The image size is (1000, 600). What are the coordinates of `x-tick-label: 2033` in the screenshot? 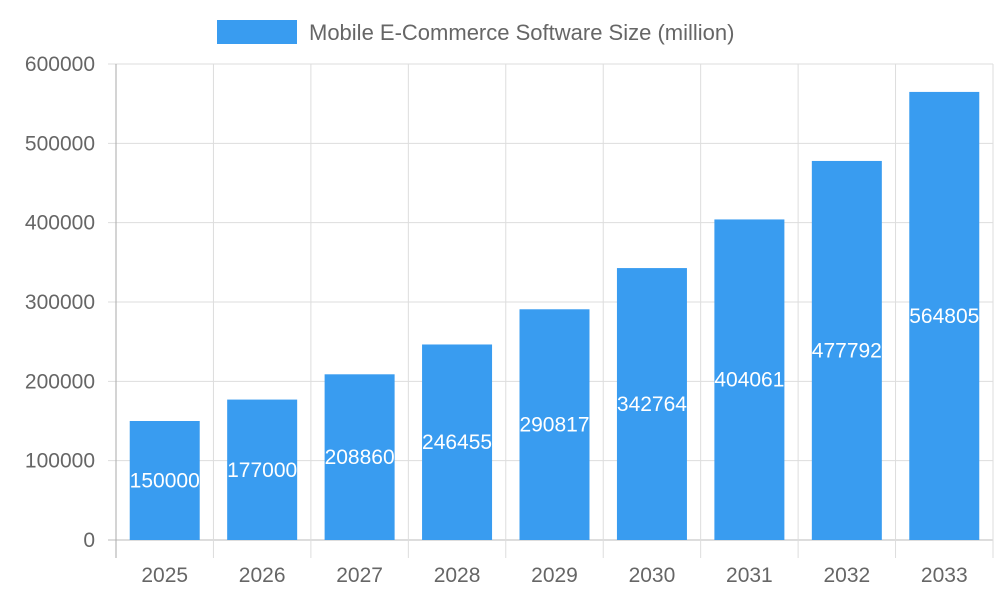 It's located at (944, 575).